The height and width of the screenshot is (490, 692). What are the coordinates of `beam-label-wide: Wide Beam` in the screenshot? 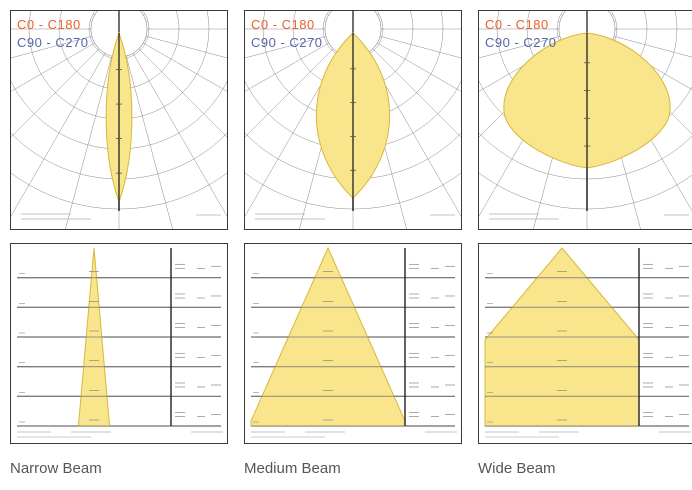 It's located at (517, 468).